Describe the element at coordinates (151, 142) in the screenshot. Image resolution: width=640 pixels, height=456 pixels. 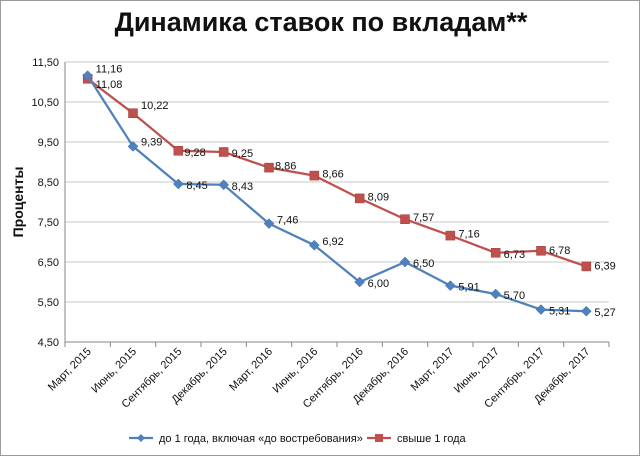
I see `data-label-short-term: 9,39` at that location.